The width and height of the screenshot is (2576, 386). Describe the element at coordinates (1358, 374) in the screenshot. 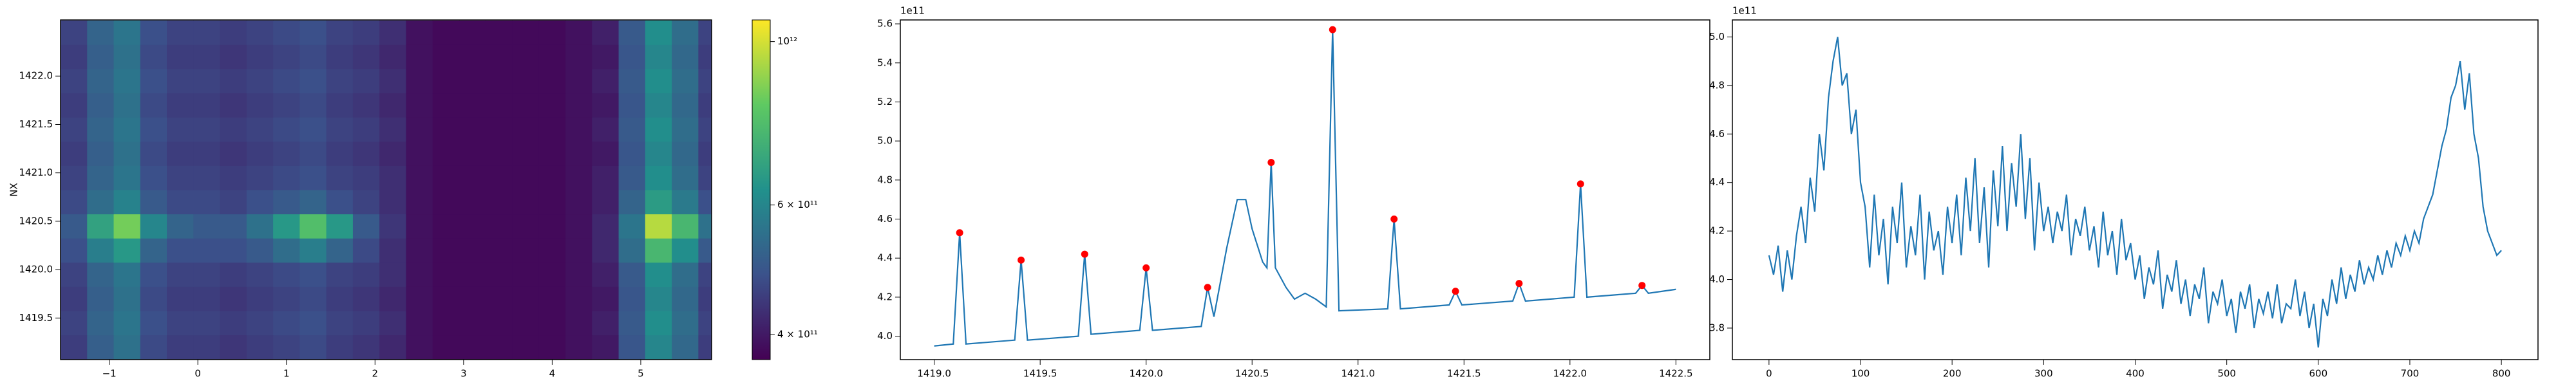

I see `x-tick-label: 1421.0` at that location.